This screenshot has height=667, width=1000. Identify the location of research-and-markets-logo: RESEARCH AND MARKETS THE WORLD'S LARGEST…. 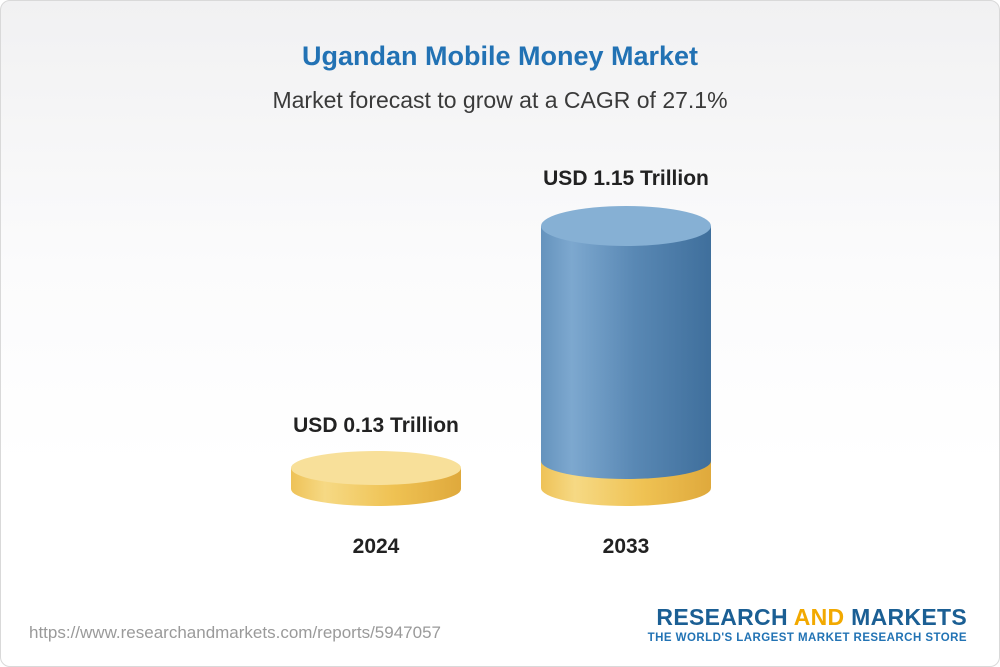
(807, 624).